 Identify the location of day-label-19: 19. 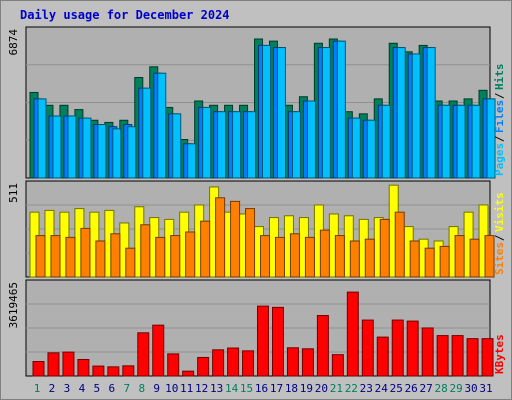
(306, 388).